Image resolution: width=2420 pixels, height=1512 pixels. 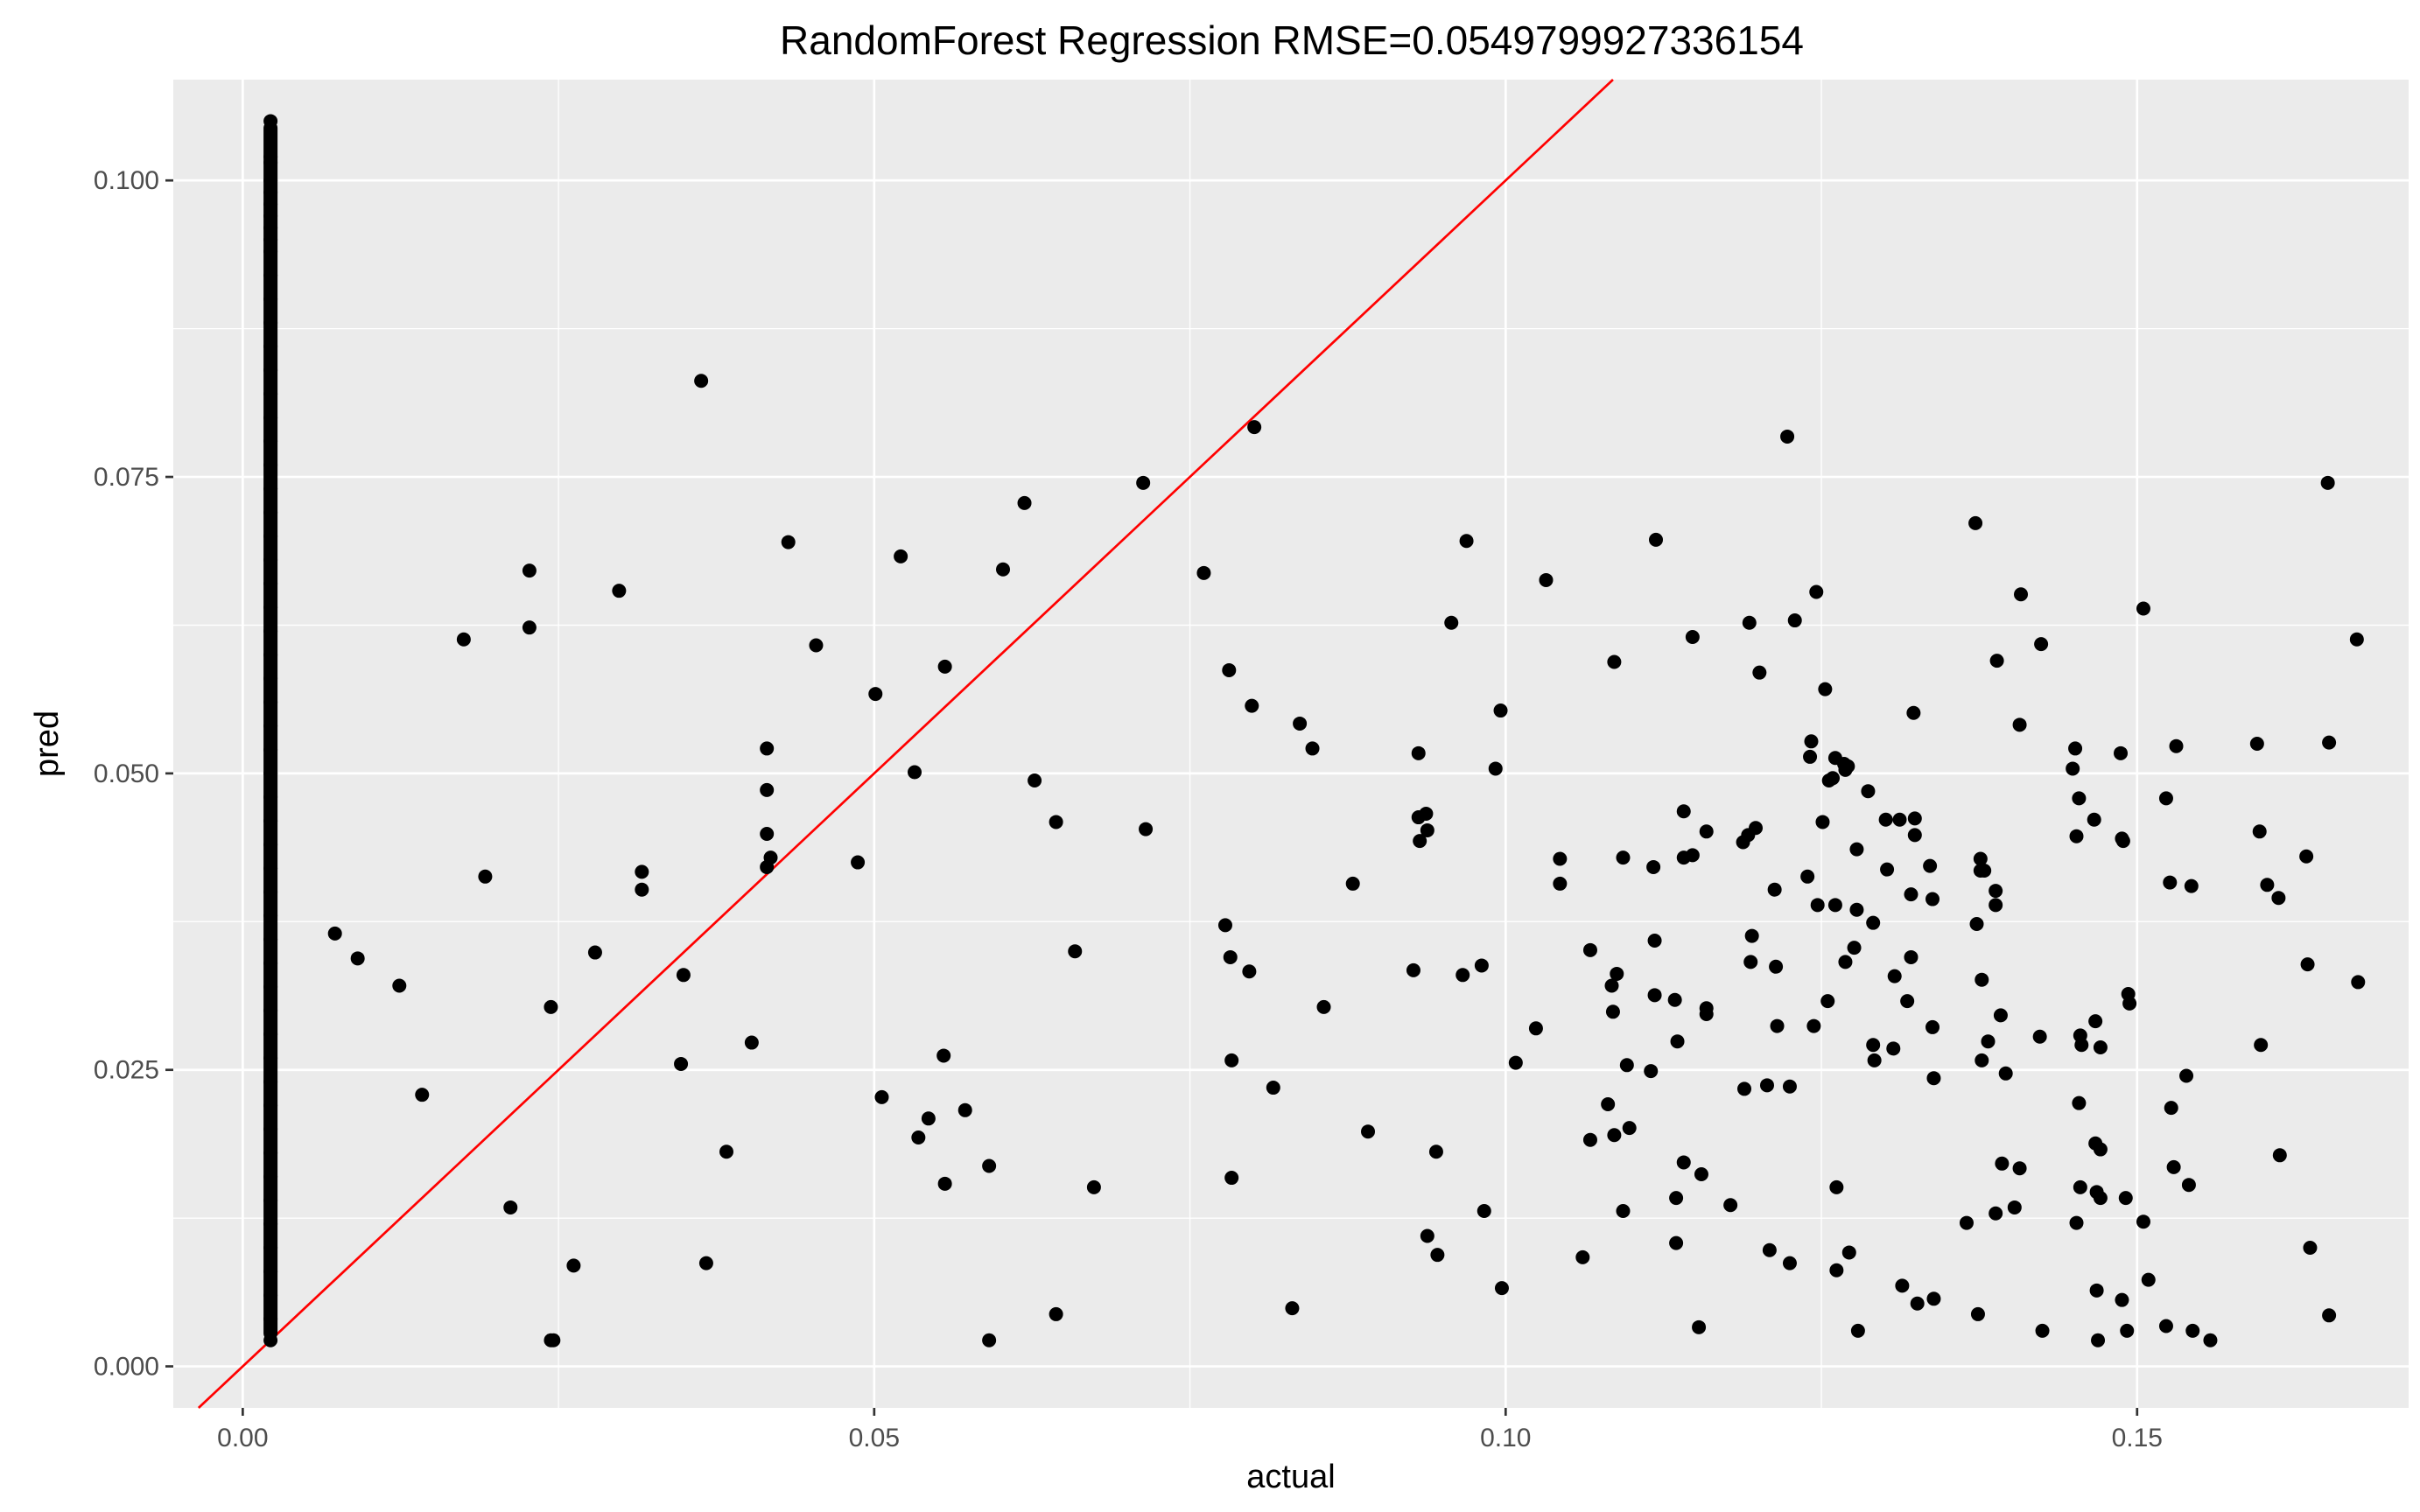 I want to click on x-axis-title: actual, so click(x=1290, y=1477).